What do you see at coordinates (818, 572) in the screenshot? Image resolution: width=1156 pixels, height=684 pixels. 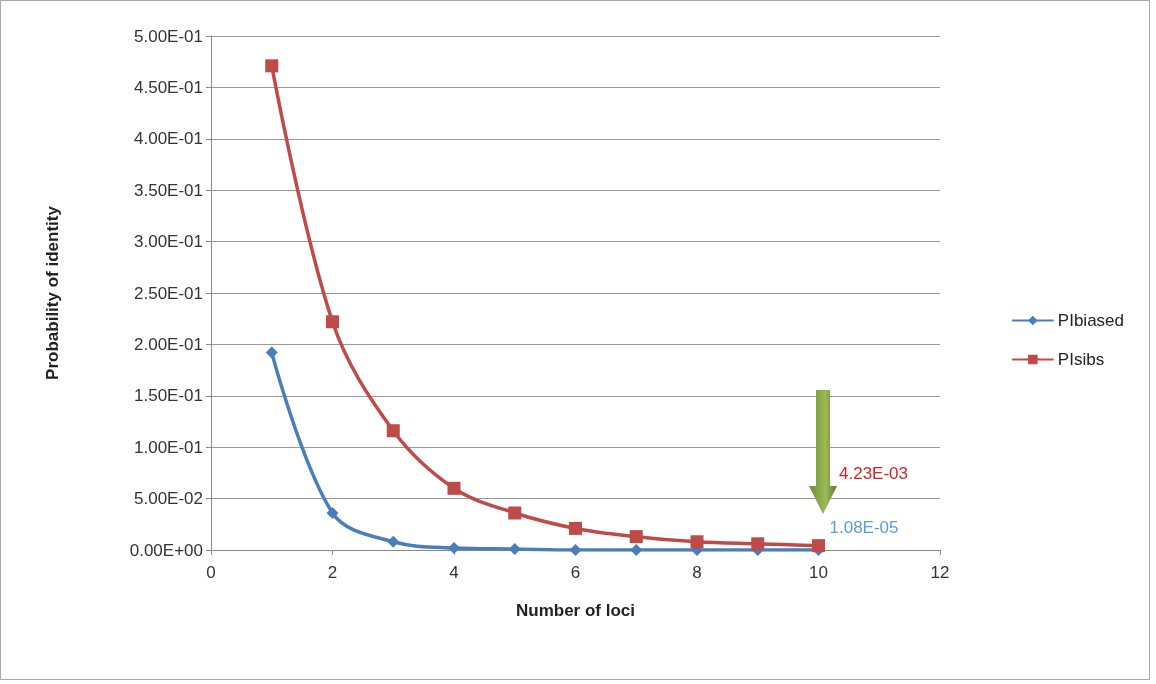 I see `x-tick-label: 10` at bounding box center [818, 572].